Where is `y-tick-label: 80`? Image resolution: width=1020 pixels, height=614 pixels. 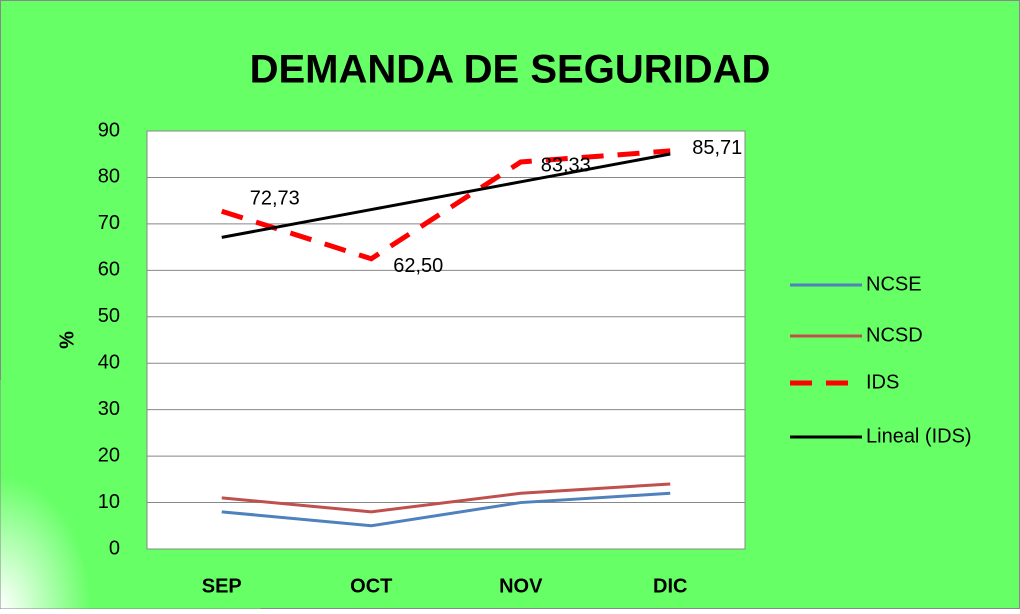
y-tick-label: 80 is located at coordinates (109, 177).